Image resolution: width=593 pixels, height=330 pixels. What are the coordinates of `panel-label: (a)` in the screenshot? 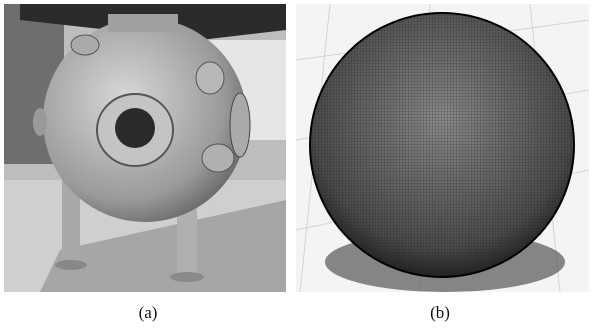 It's located at (148, 312).